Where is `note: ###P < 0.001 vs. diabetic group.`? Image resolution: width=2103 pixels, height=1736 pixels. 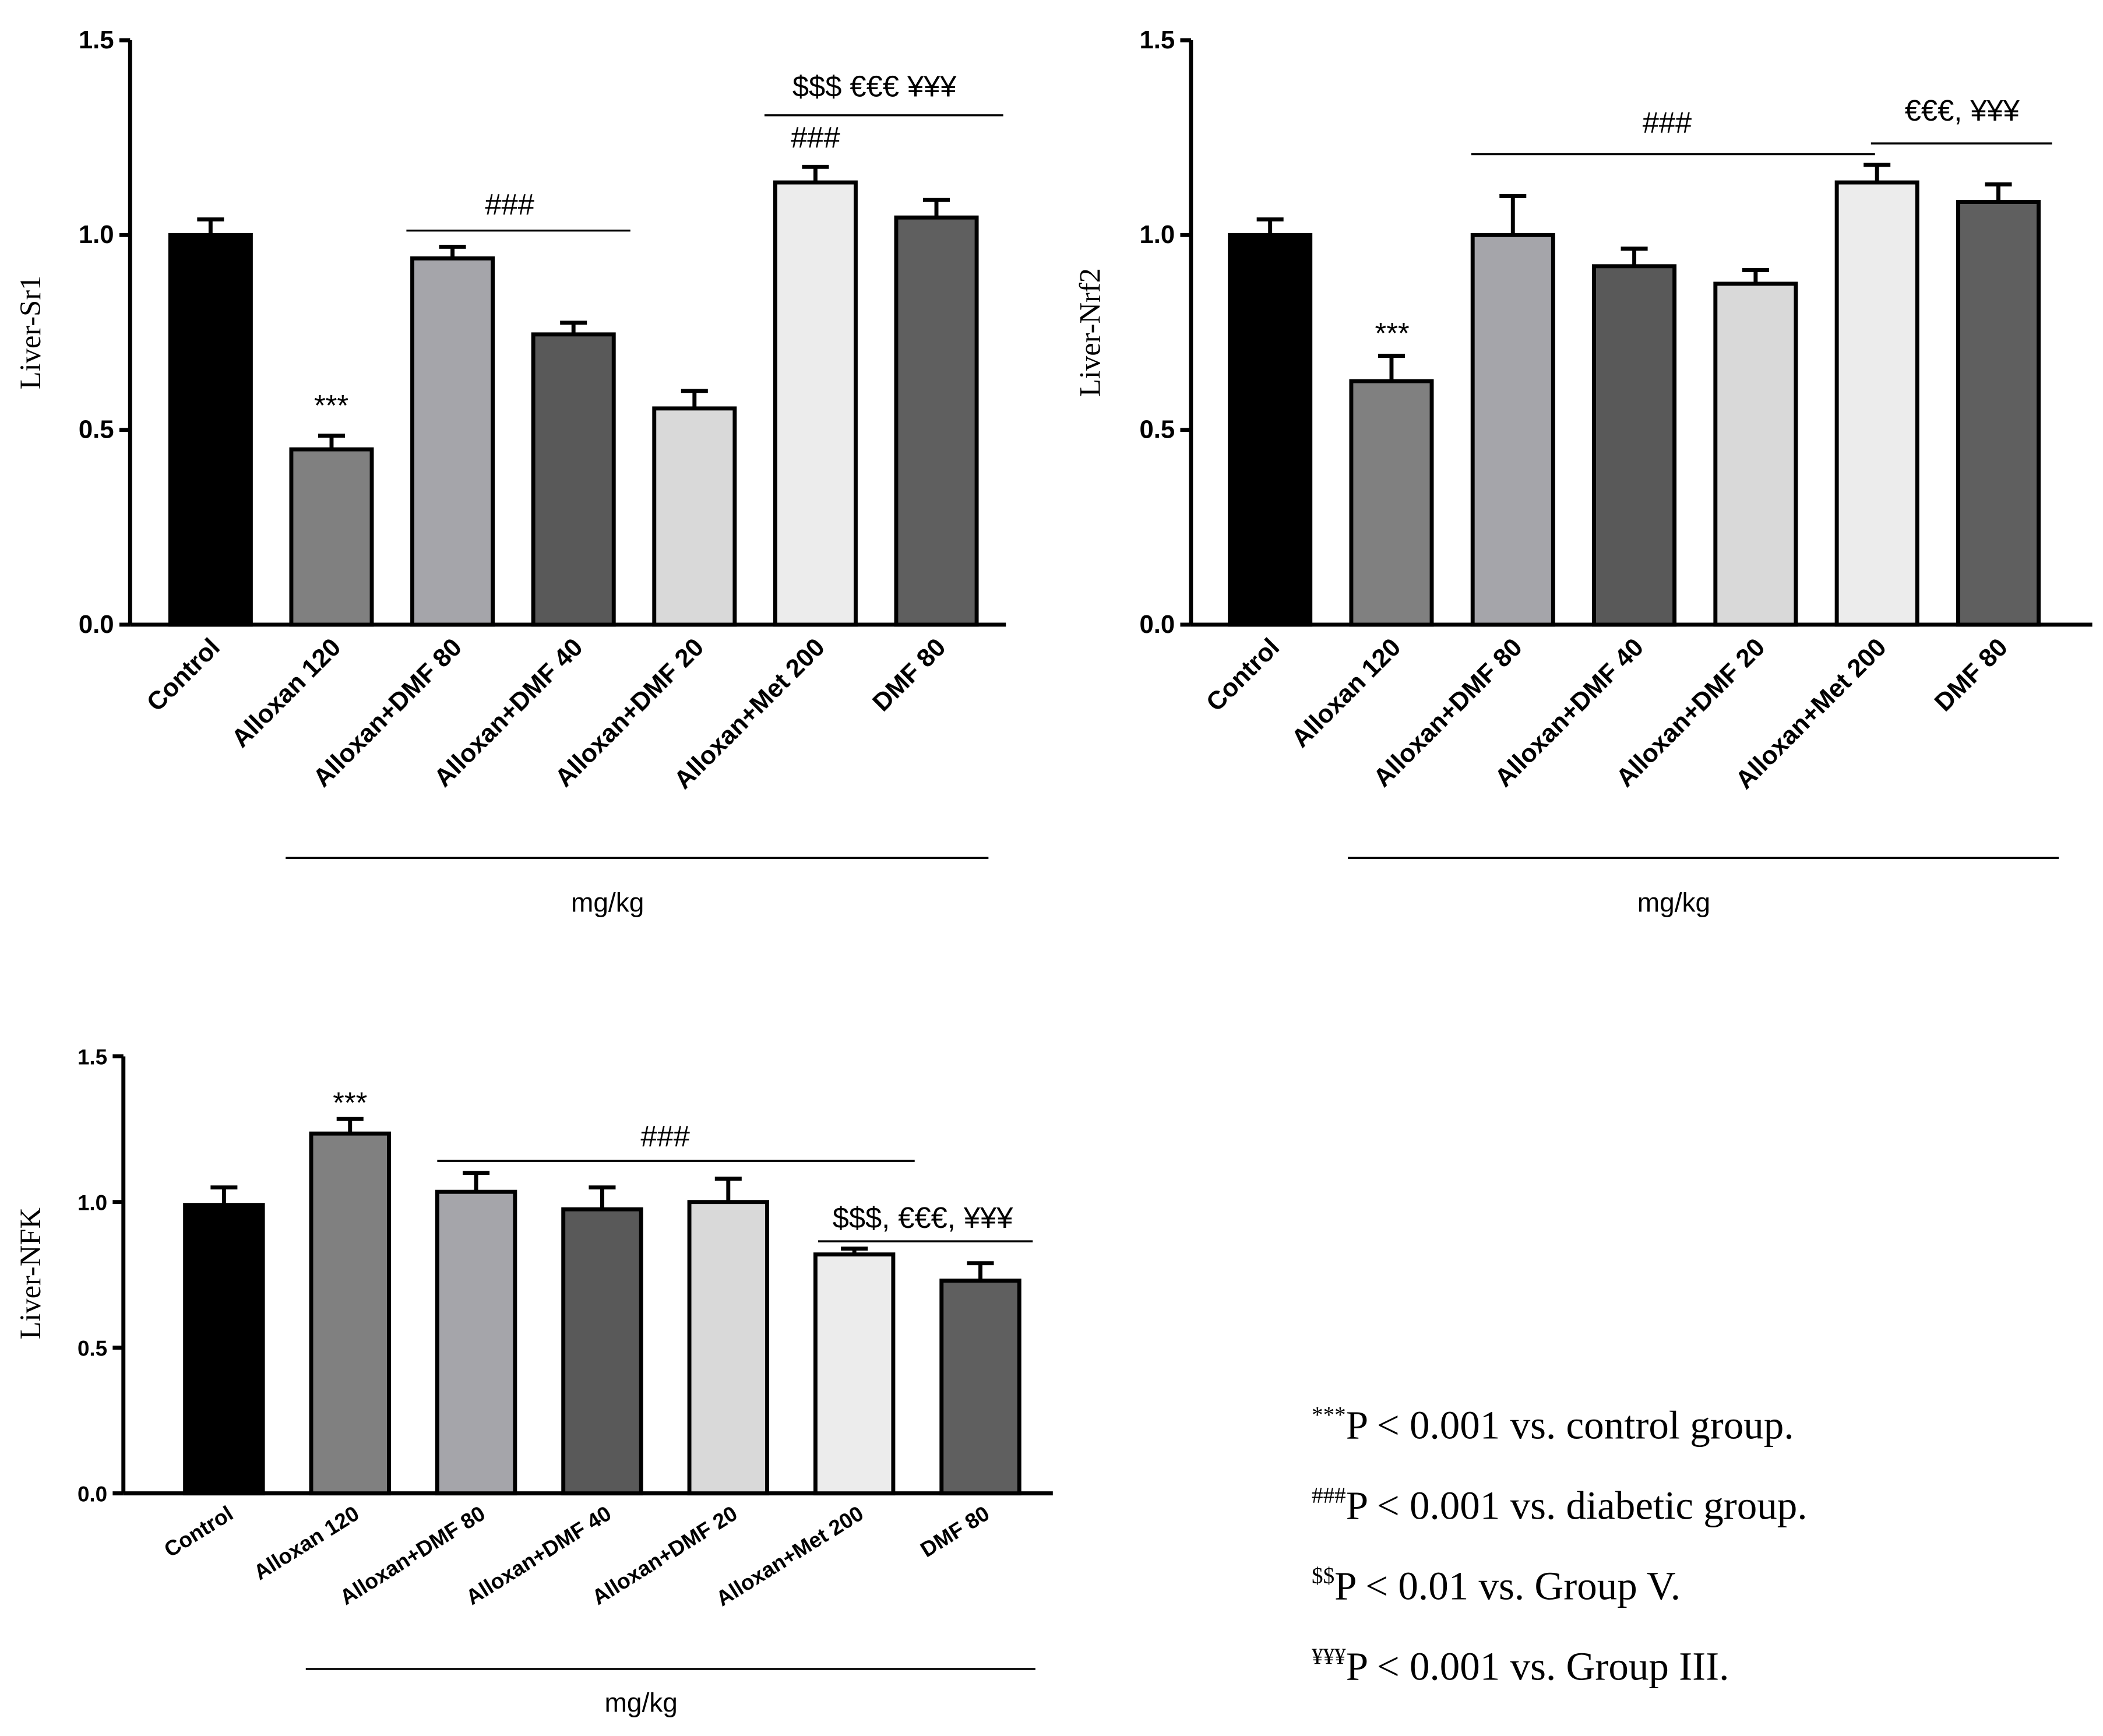
note: ###P < 0.001 vs. diabetic group. is located at coordinates (1560, 1505).